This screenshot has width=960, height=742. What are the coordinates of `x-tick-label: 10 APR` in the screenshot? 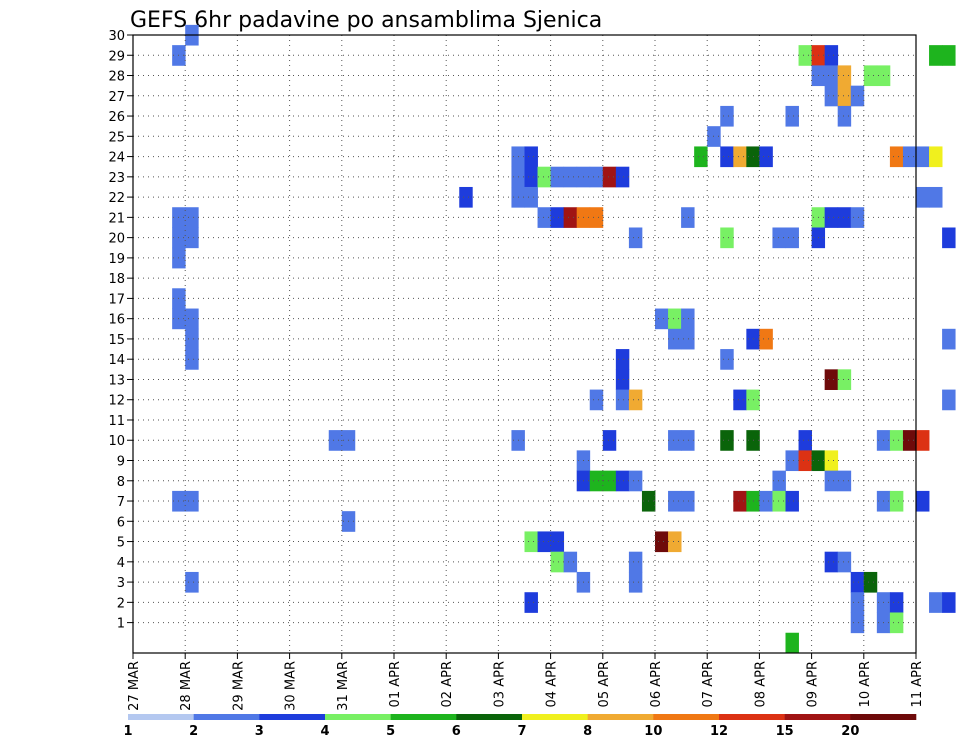 It's located at (865, 684).